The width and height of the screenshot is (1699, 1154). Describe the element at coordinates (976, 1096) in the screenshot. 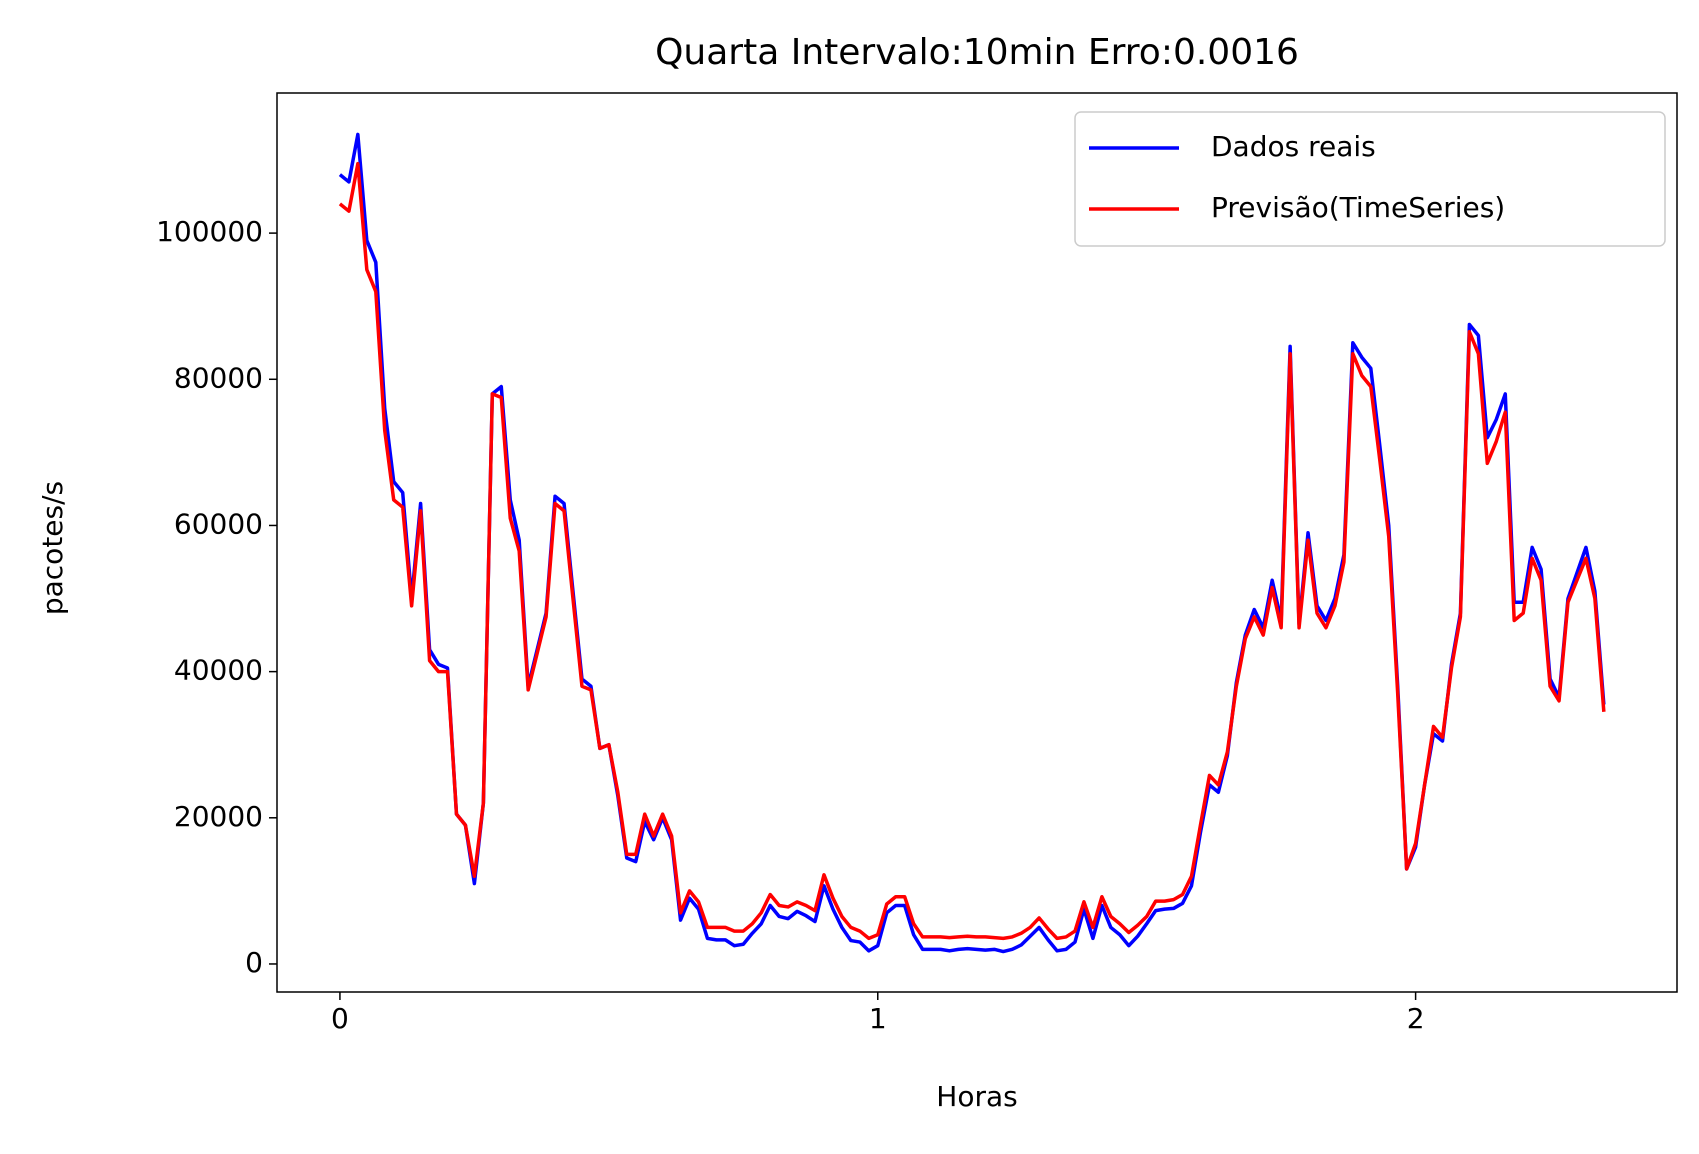

I see `x-axis-label: Horas` at that location.